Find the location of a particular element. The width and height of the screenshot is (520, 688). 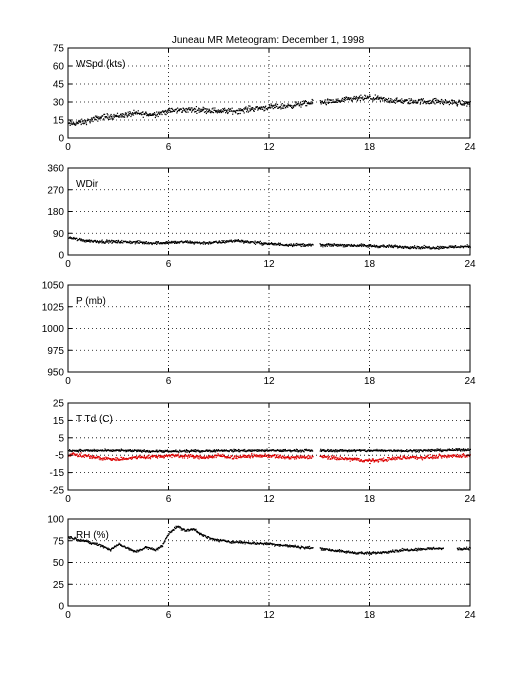

y-tick-label: 0 is located at coordinates (61, 607).